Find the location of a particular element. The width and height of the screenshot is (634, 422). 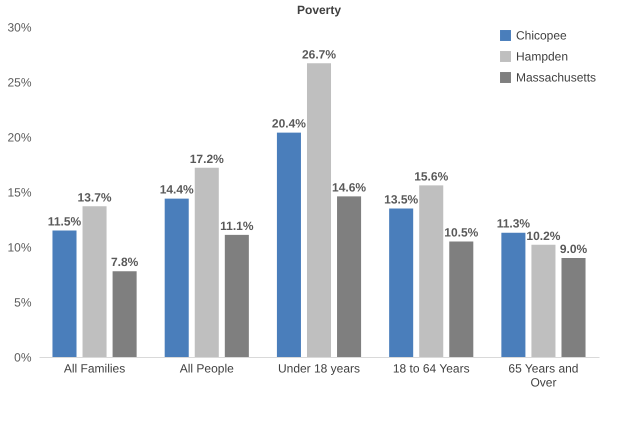

data-label: 13.7% is located at coordinates (95, 197).